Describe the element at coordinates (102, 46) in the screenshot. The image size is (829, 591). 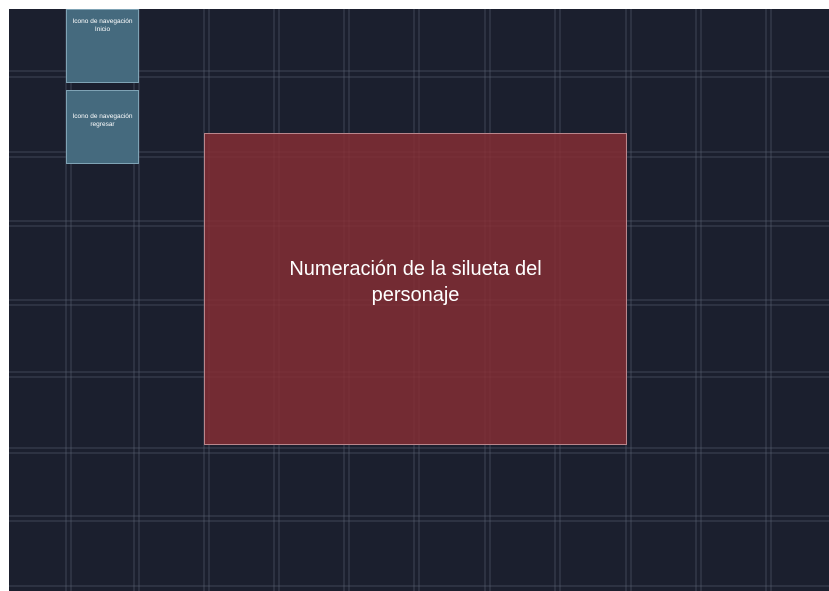
I see `home-nav-icon-placeholder: Icono de navegación Inicio` at that location.